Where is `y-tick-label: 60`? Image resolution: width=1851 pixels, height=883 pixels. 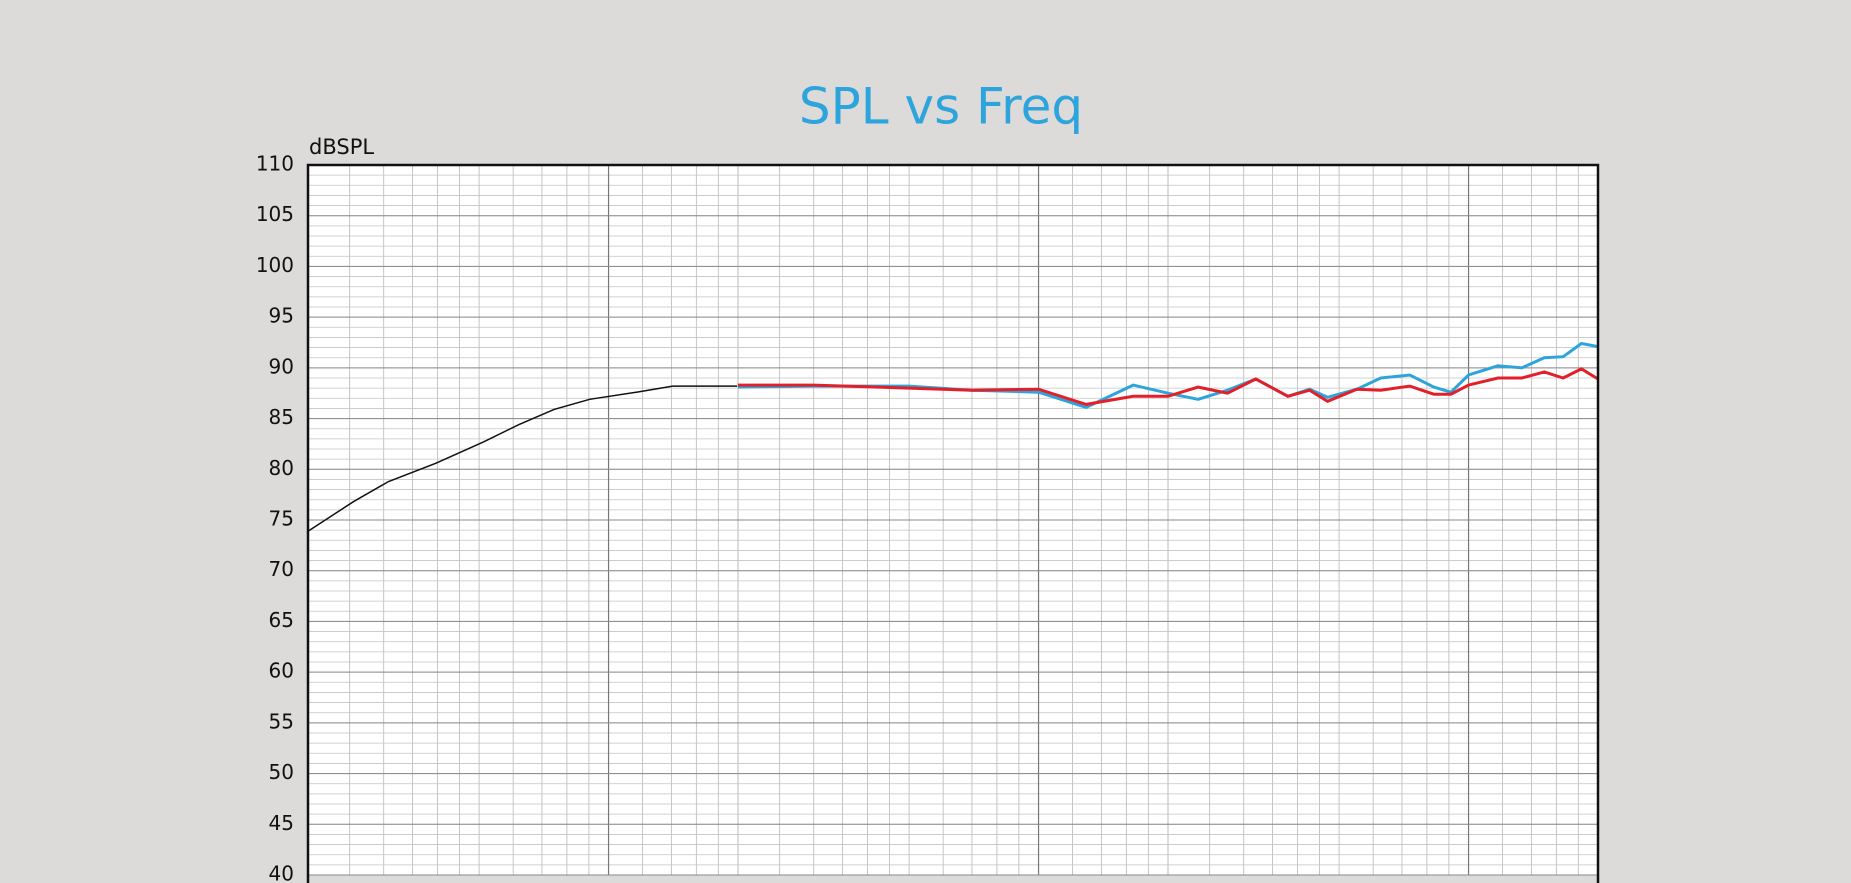 y-tick-label: 60 is located at coordinates (281, 671).